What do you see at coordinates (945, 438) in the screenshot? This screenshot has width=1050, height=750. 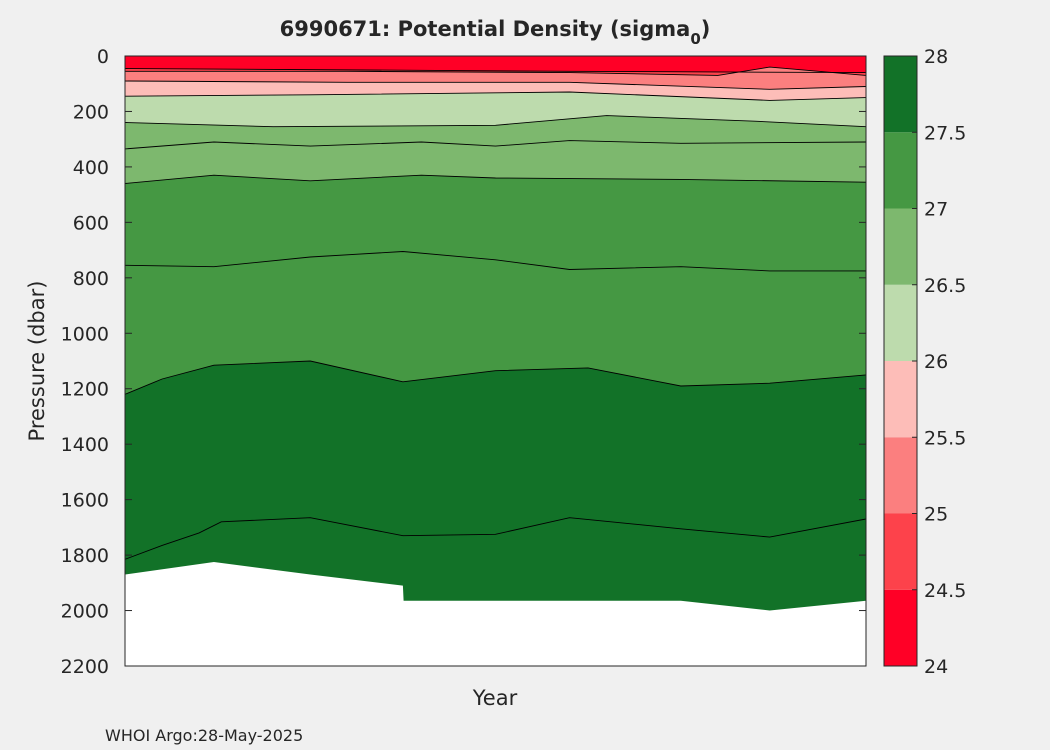 I see `colorbar-tick-label: 25.5` at bounding box center [945, 438].